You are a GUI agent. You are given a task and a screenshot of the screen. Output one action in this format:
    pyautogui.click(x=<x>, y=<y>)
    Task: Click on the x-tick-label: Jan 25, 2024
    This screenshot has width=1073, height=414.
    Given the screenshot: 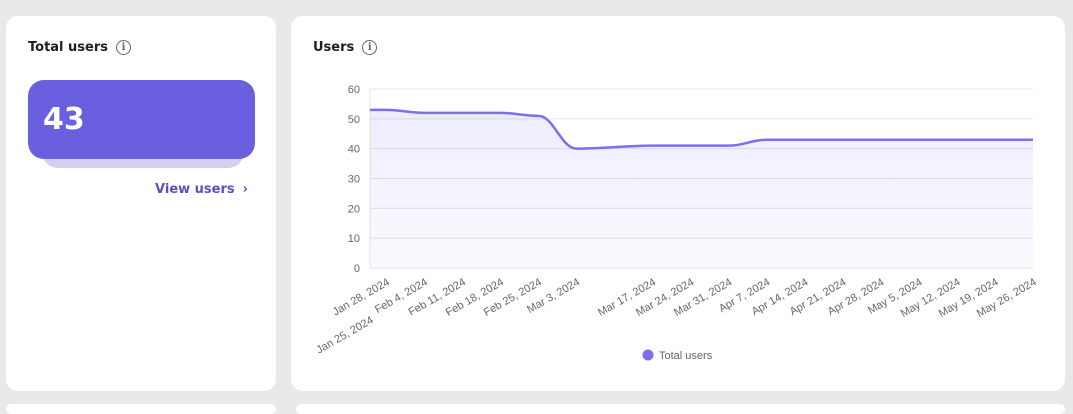 What is the action you would take?
    pyautogui.click(x=344, y=335)
    